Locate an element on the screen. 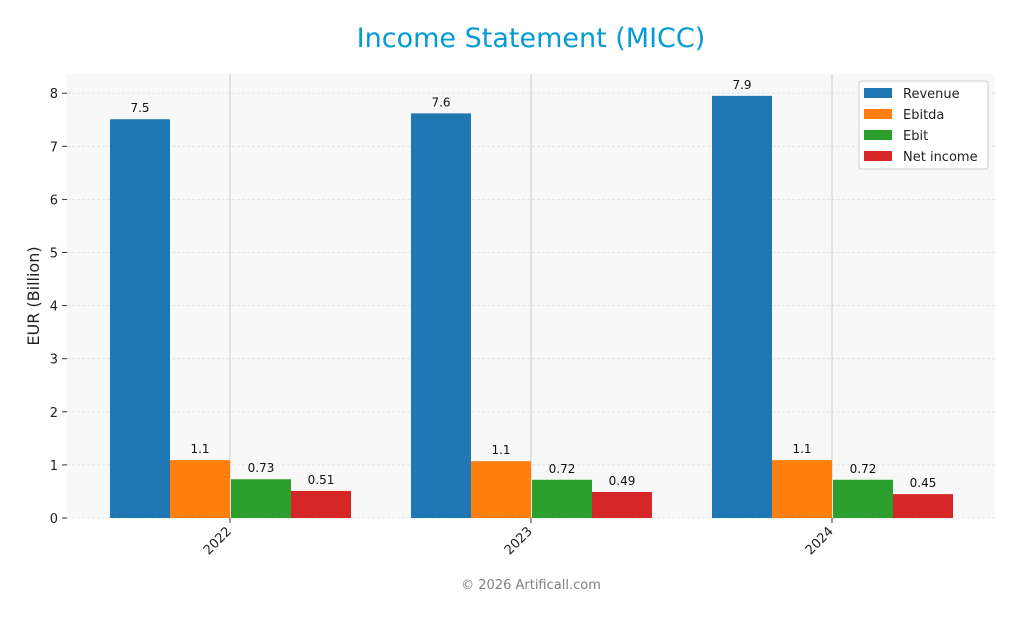 This screenshot has height=621, width=1019. legend-box is located at coordinates (923, 125).